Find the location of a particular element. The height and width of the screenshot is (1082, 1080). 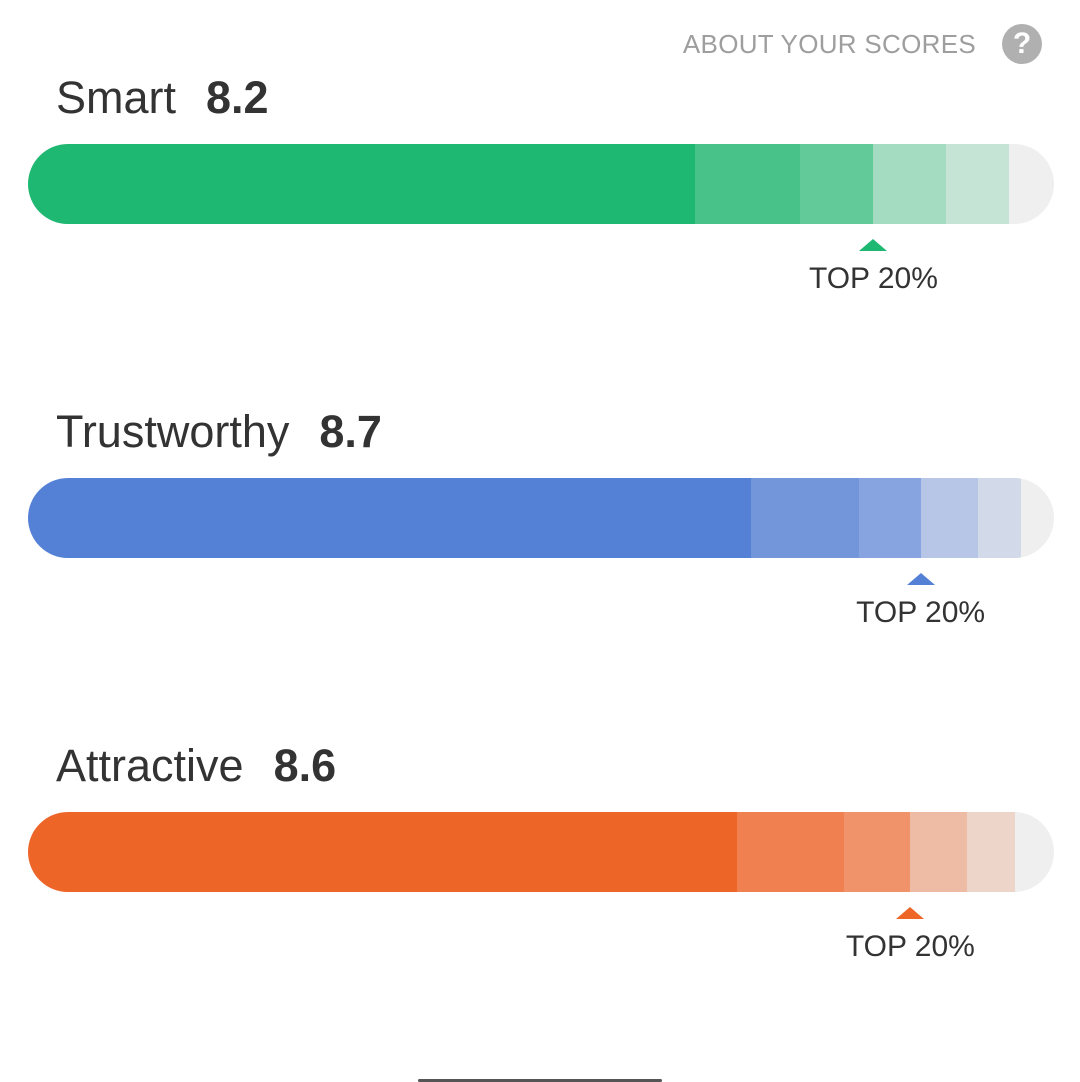

score-name: Attractive is located at coordinates (150, 765).